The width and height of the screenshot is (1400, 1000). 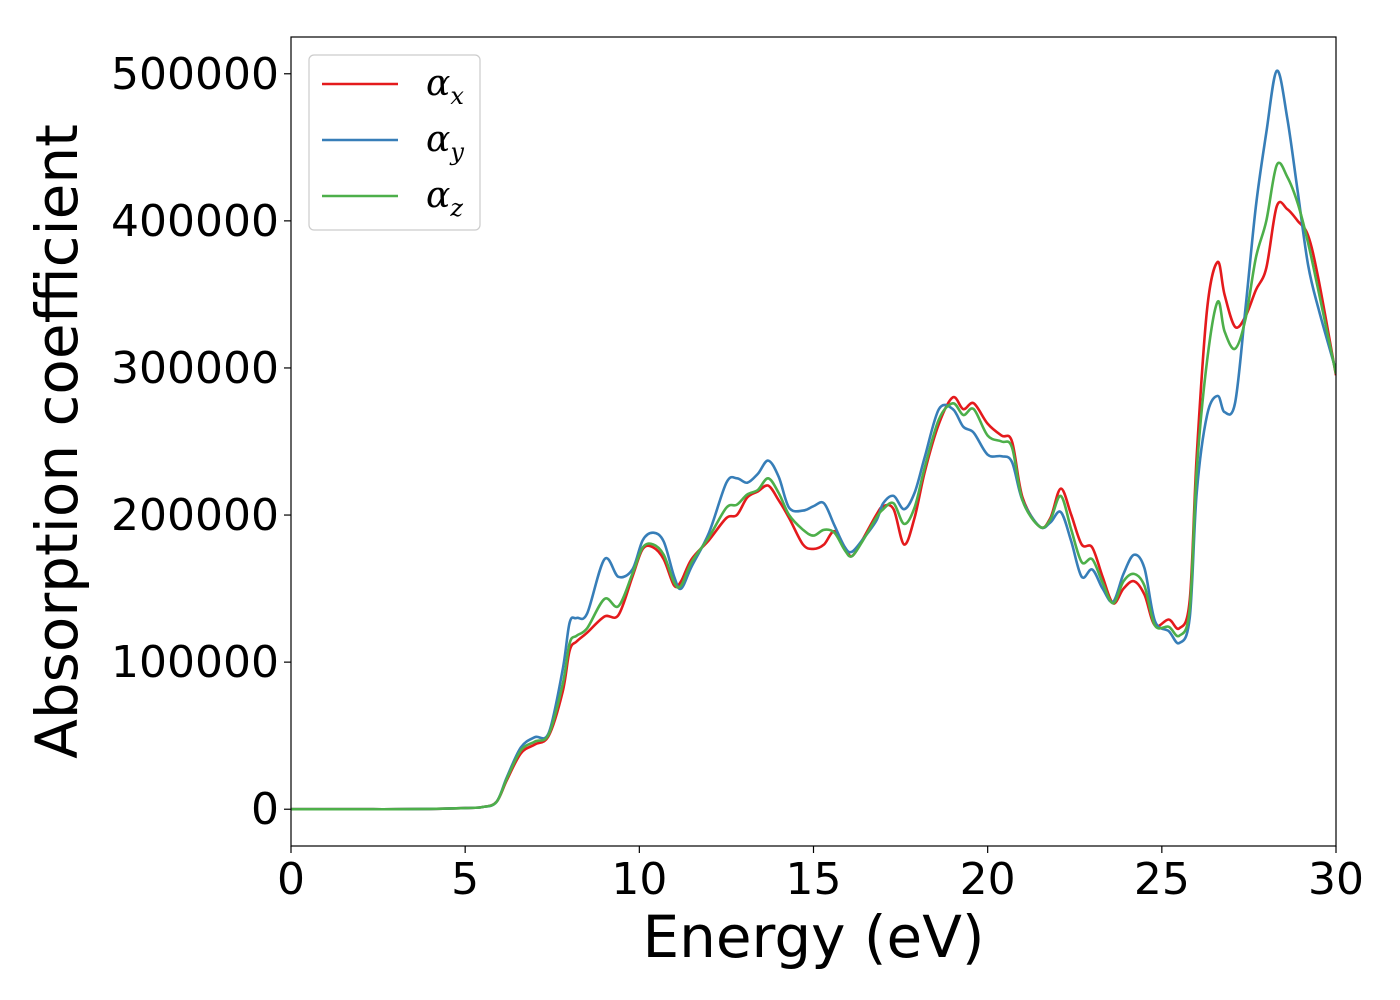 What do you see at coordinates (195, 515) in the screenshot?
I see `y-tick-label: 200000` at bounding box center [195, 515].